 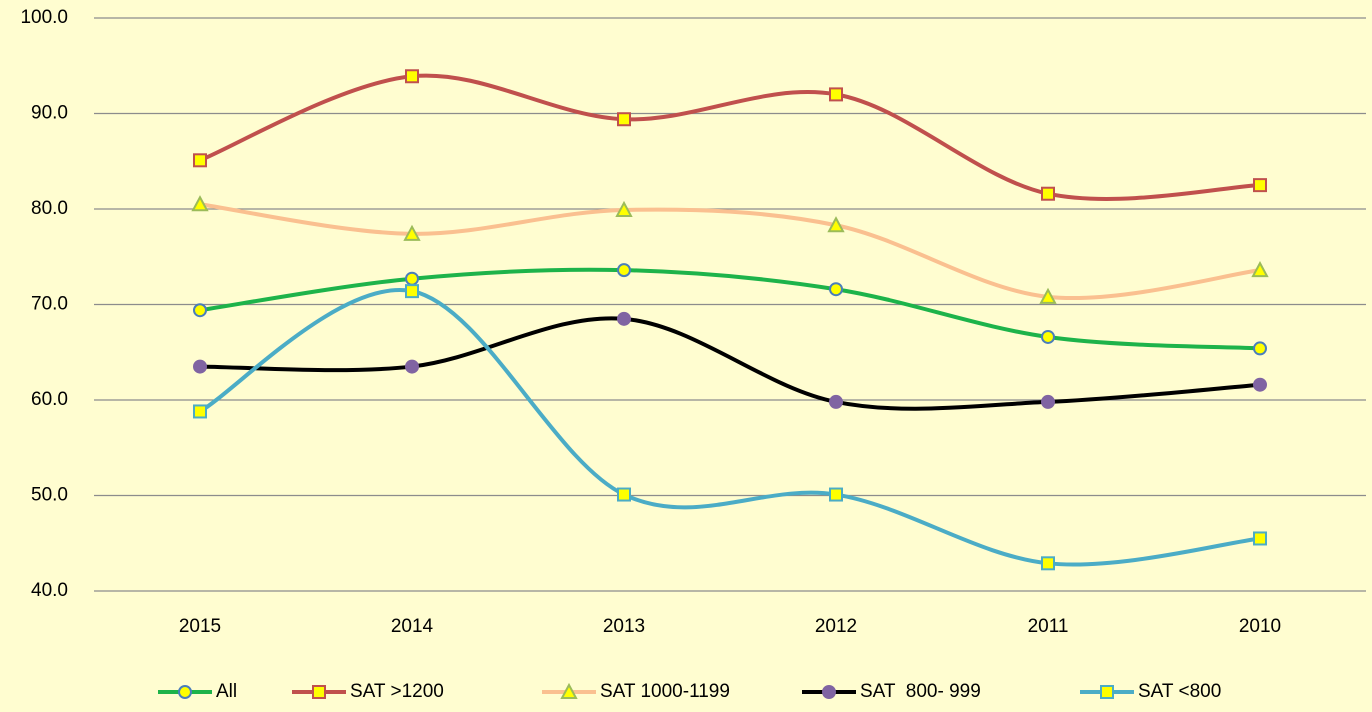 What do you see at coordinates (49, 399) in the screenshot?
I see `y-tick-label: 60.0` at bounding box center [49, 399].